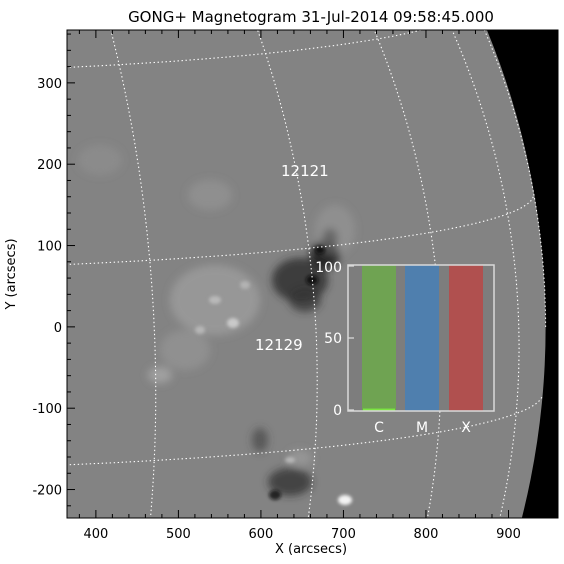 The image size is (564, 564). I want to click on y-tick-label: 300, so click(49, 84).